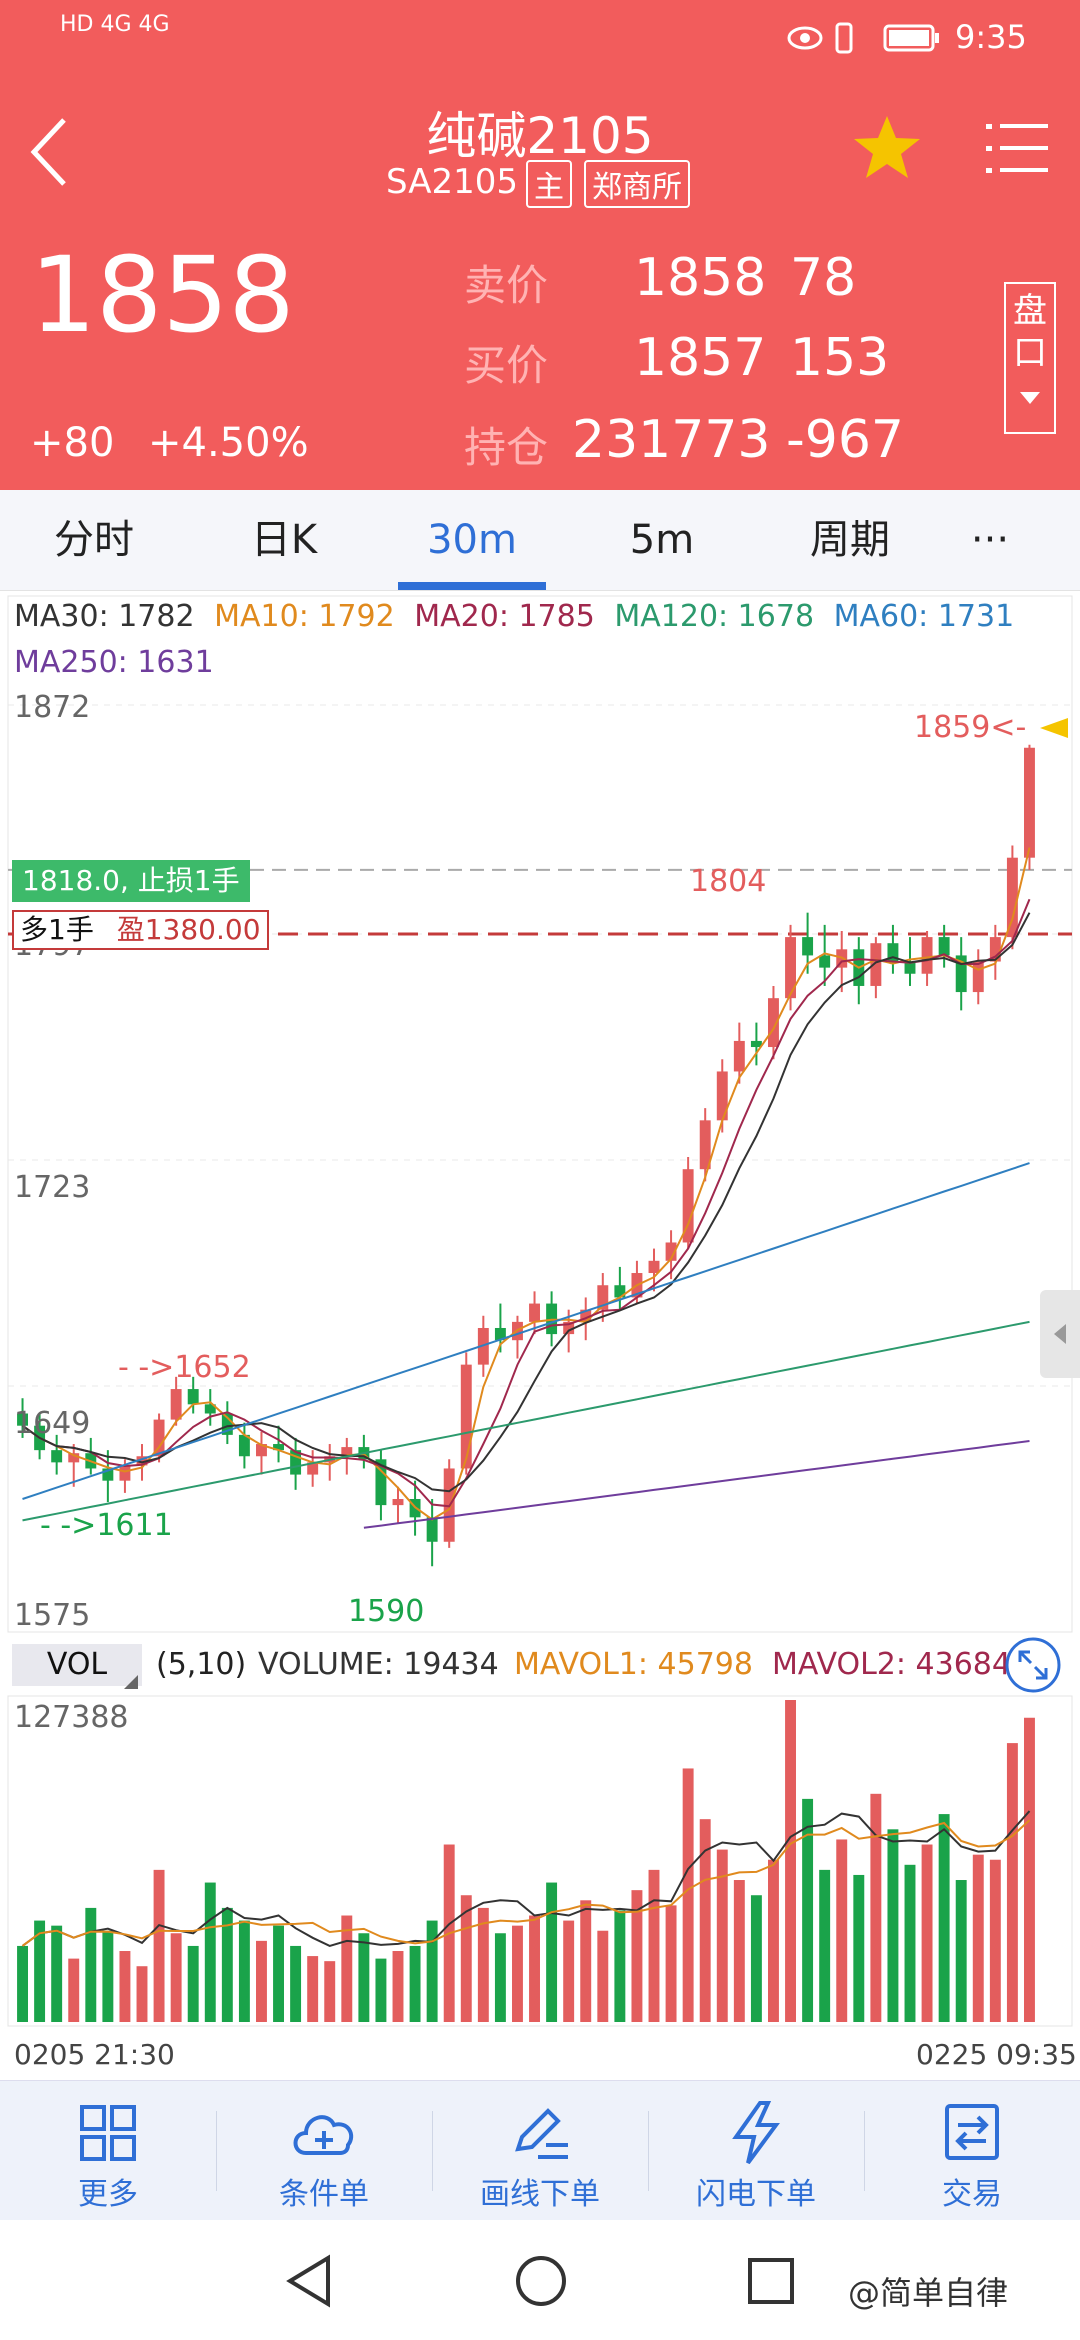 The height and width of the screenshot is (2340, 1080). Describe the element at coordinates (52, 1615) in the screenshot. I see `y-label-bottom: 1575` at that location.